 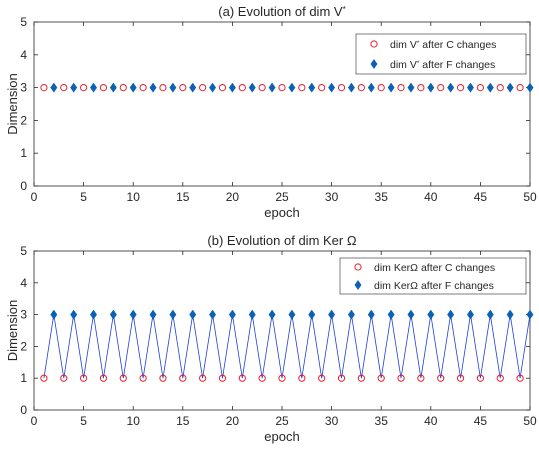 I want to click on chart-title-part: (b) Evolution of dim Ker Ω, so click(x=281, y=240).